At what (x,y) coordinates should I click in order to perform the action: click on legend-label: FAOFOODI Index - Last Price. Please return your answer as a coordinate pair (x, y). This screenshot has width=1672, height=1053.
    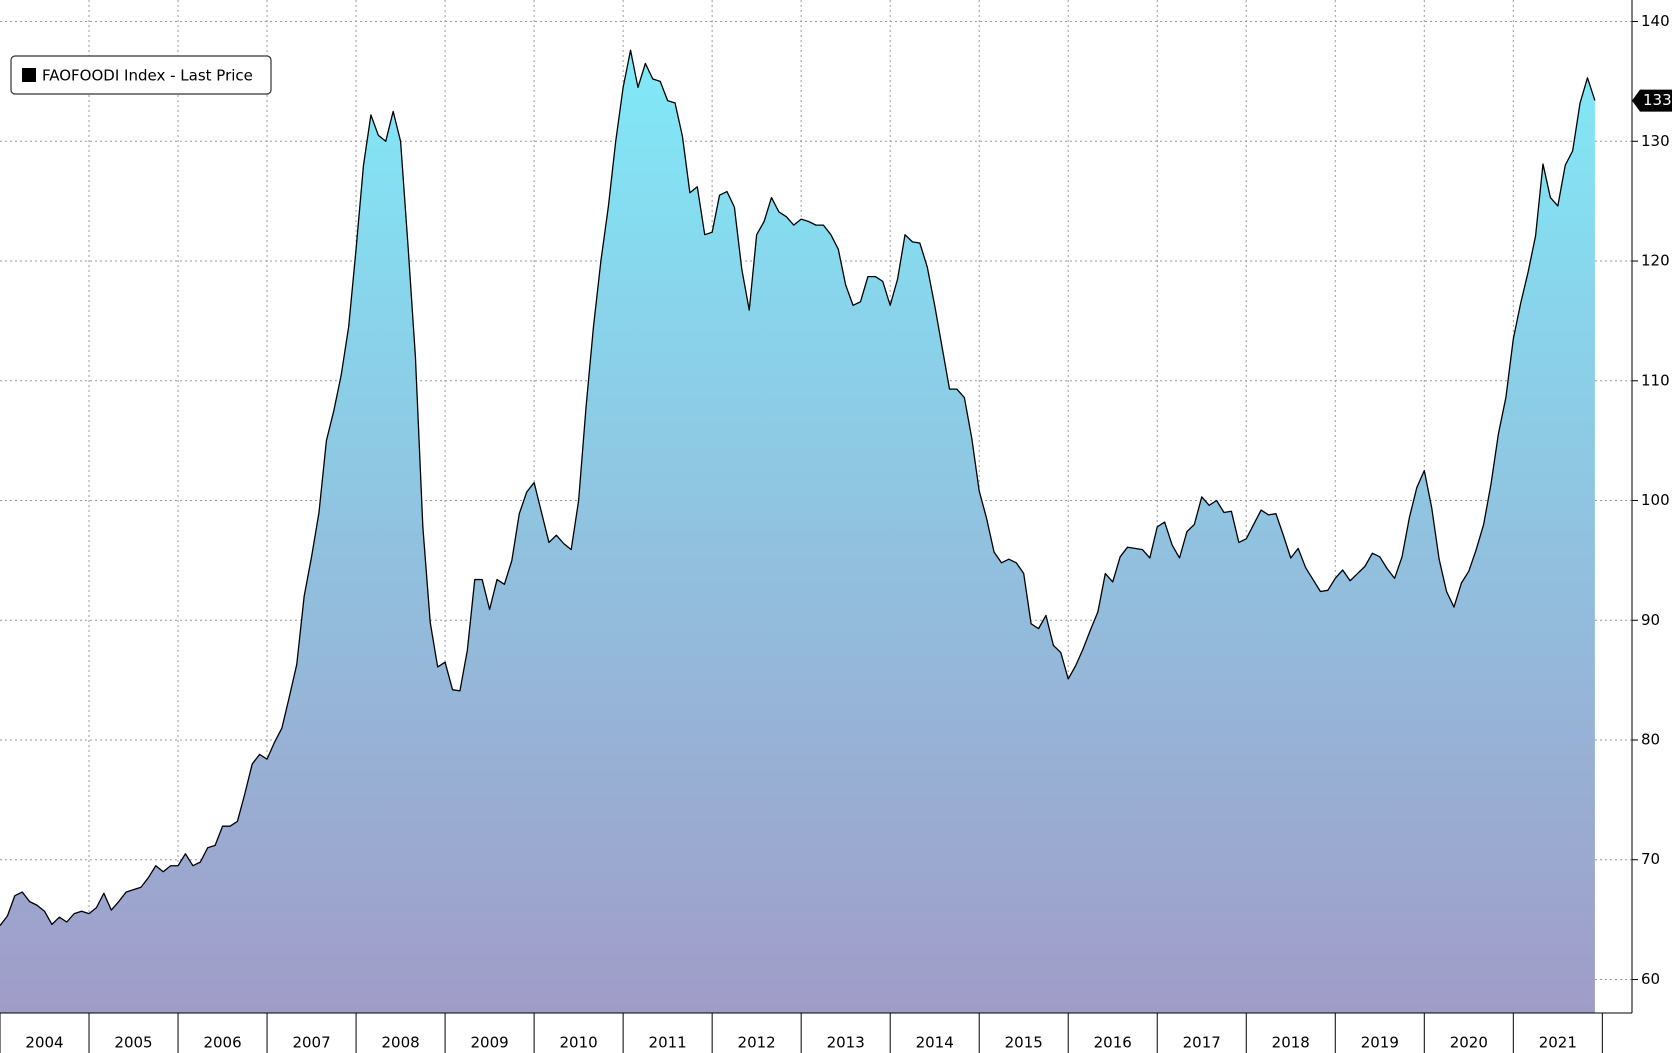
    Looking at the image, I should click on (147, 76).